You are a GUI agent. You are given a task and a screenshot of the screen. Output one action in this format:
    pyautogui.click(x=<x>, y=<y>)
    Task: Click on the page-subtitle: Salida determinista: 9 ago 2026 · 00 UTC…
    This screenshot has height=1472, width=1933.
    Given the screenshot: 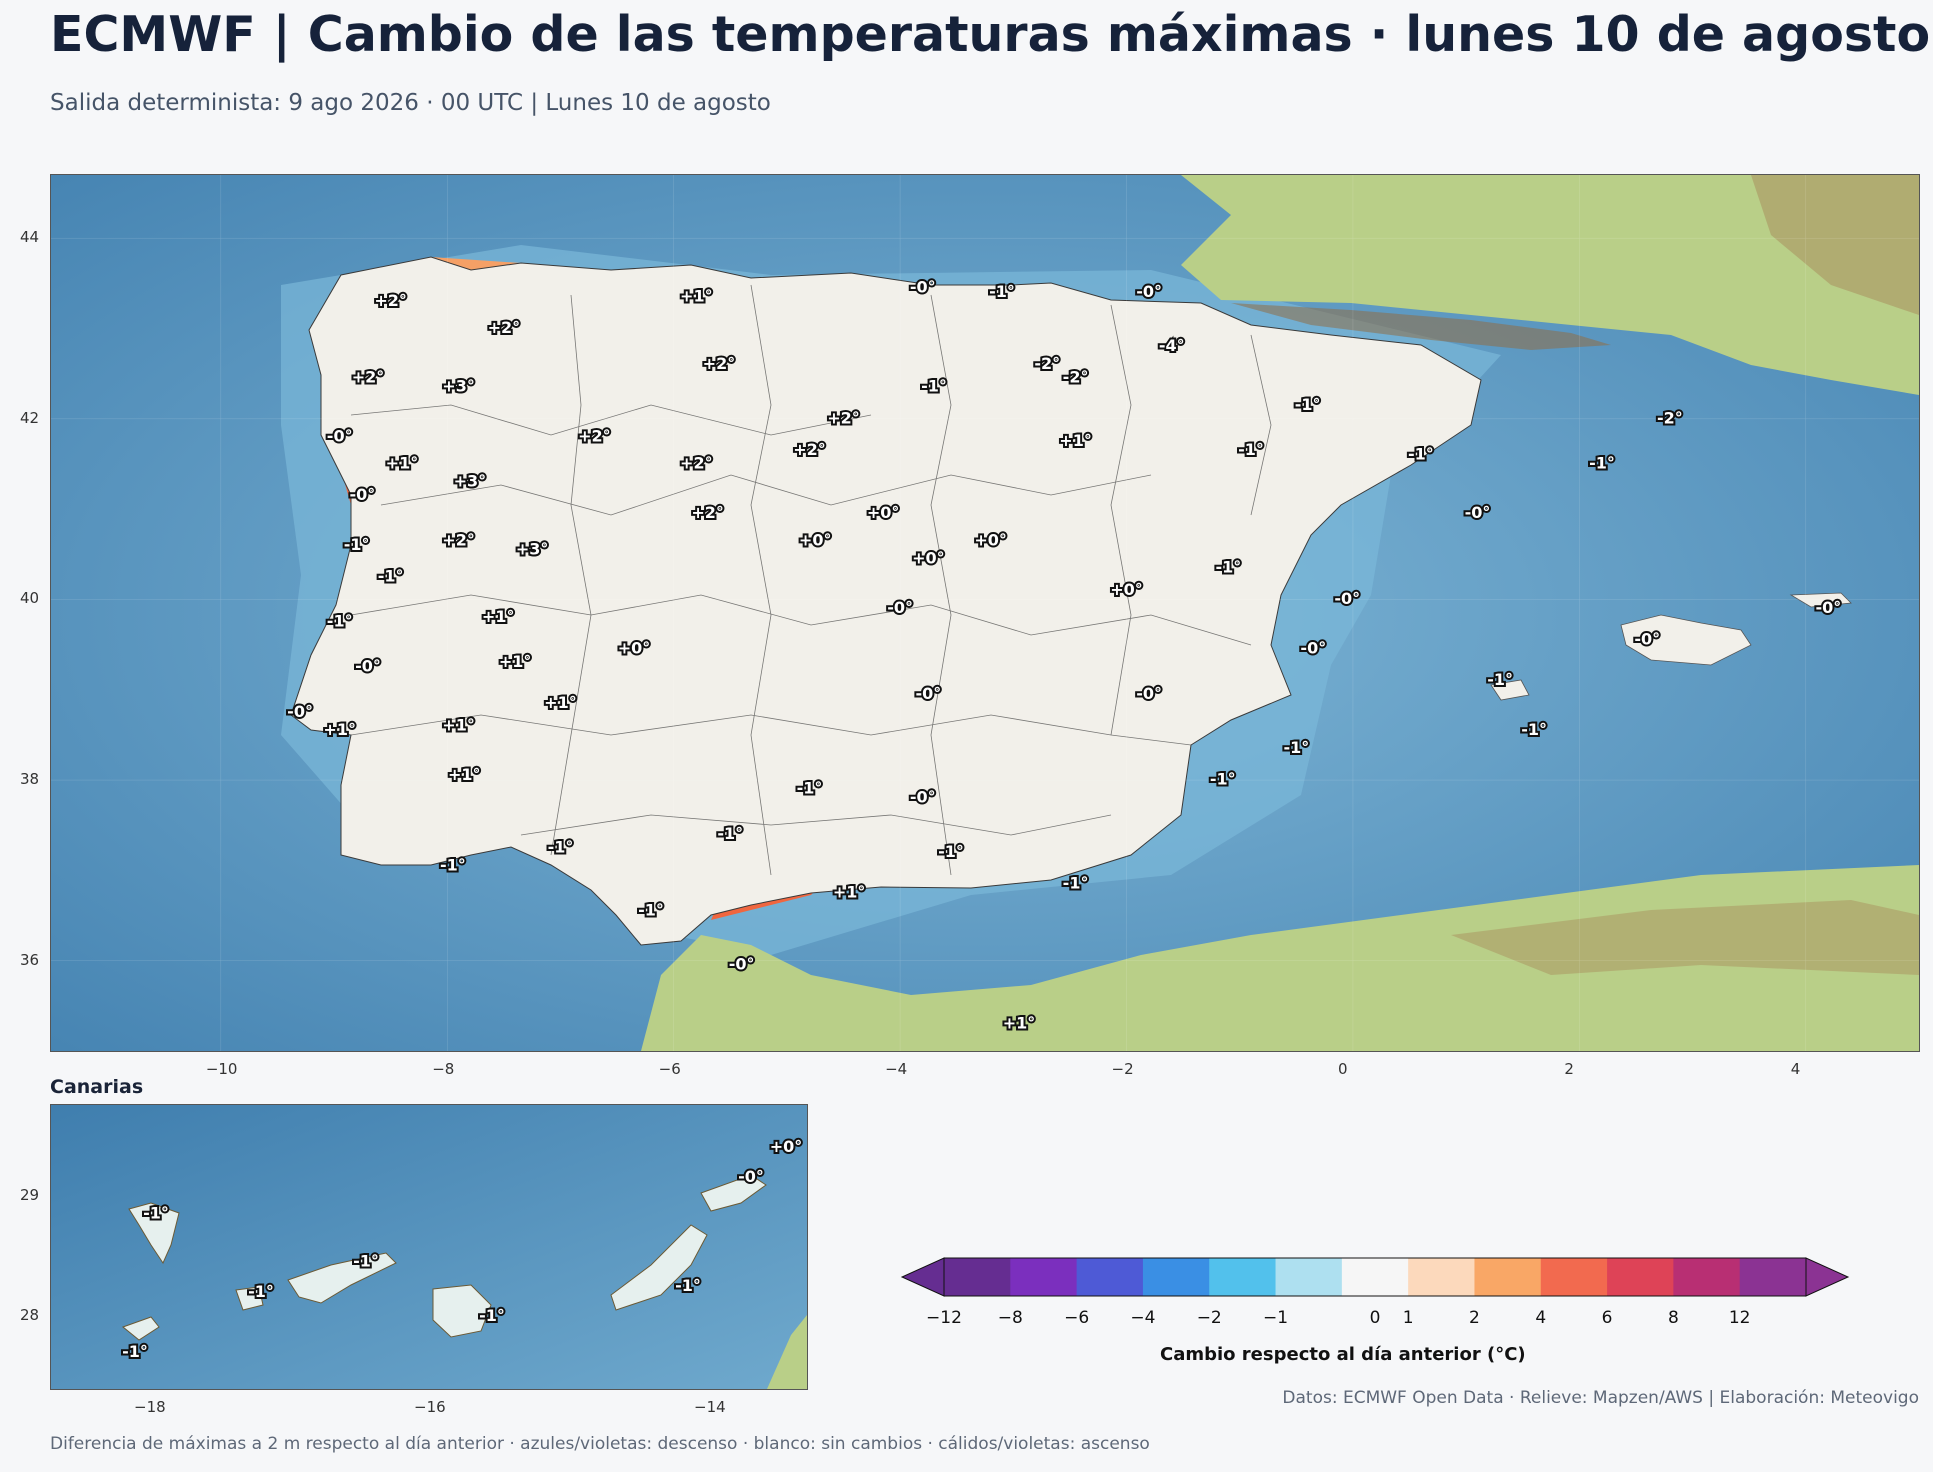 What is the action you would take?
    pyautogui.click(x=410, y=103)
    